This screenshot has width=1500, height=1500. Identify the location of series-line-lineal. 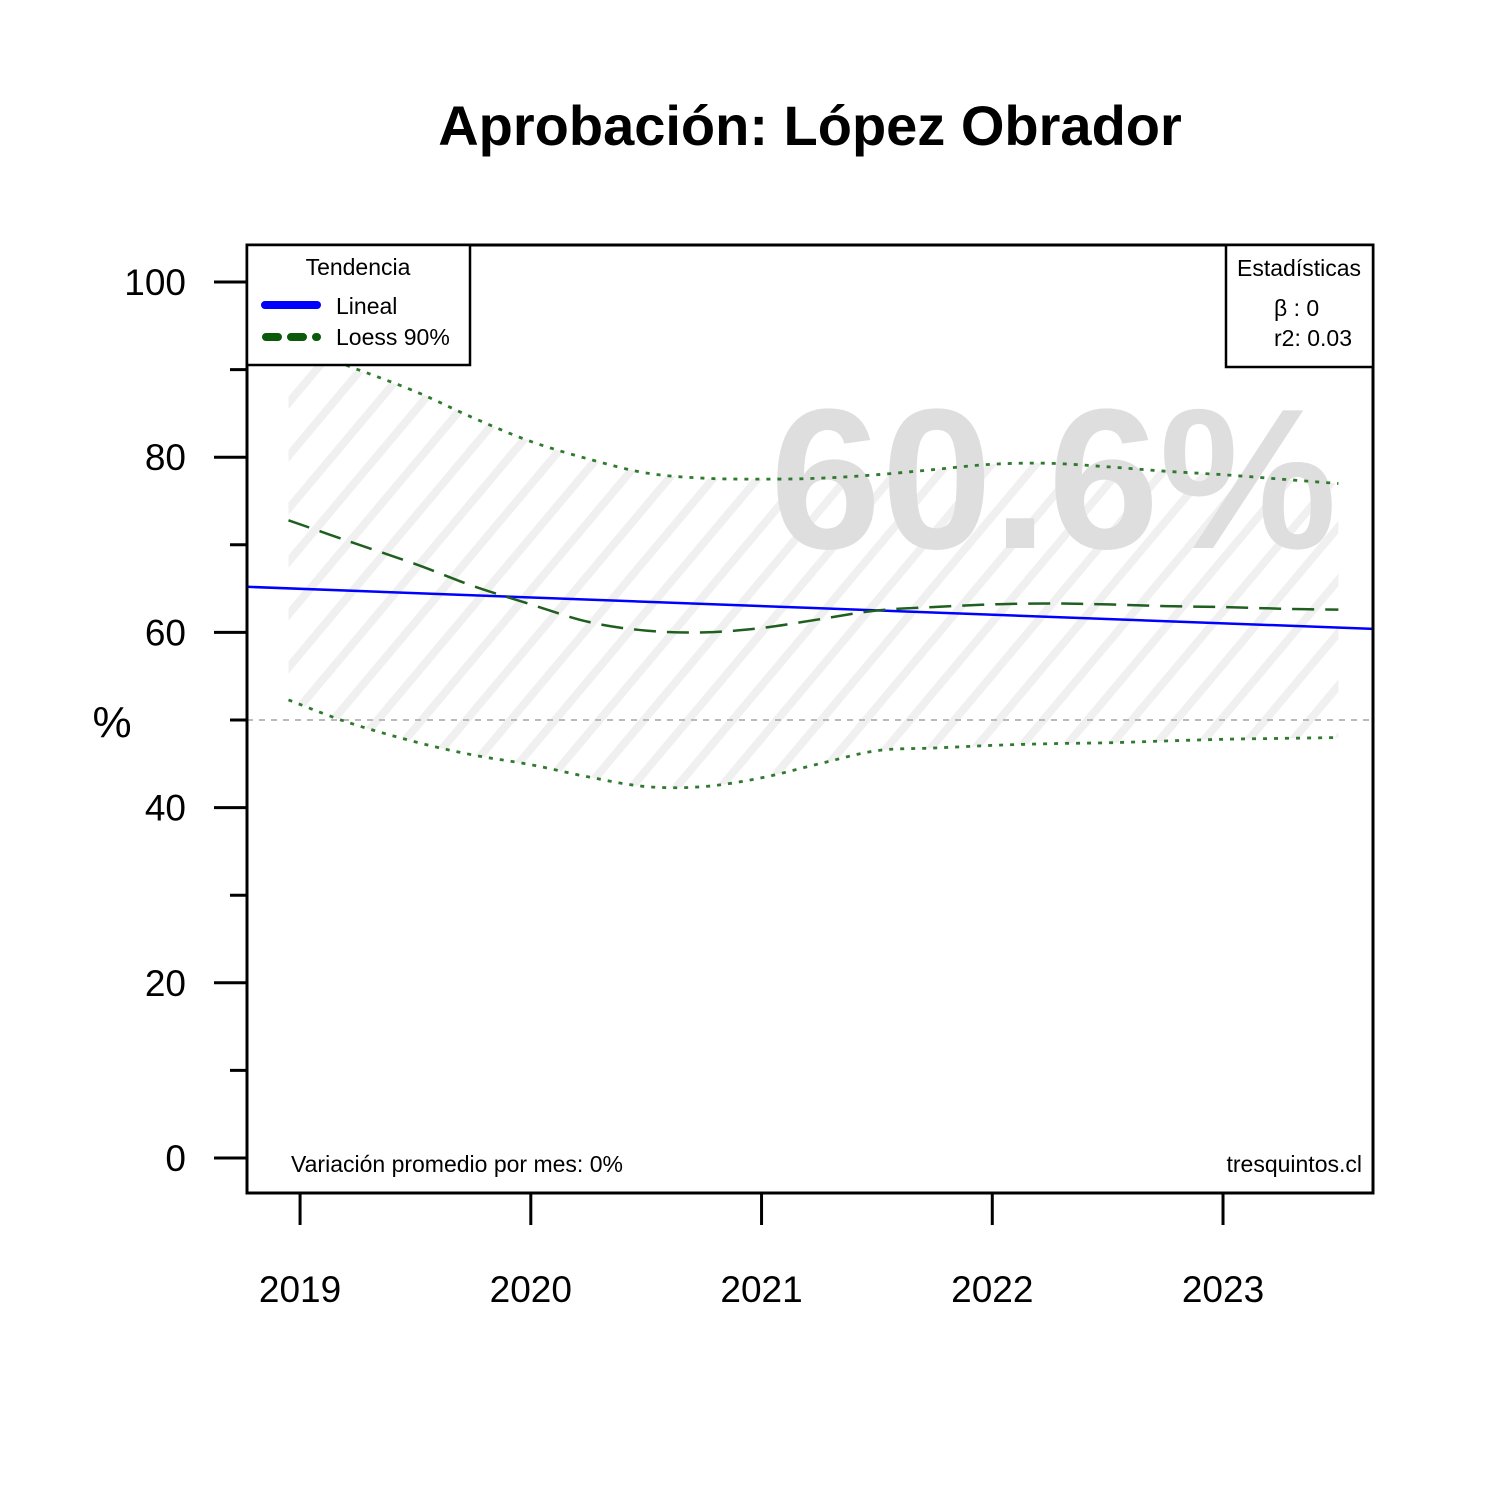
(810, 608).